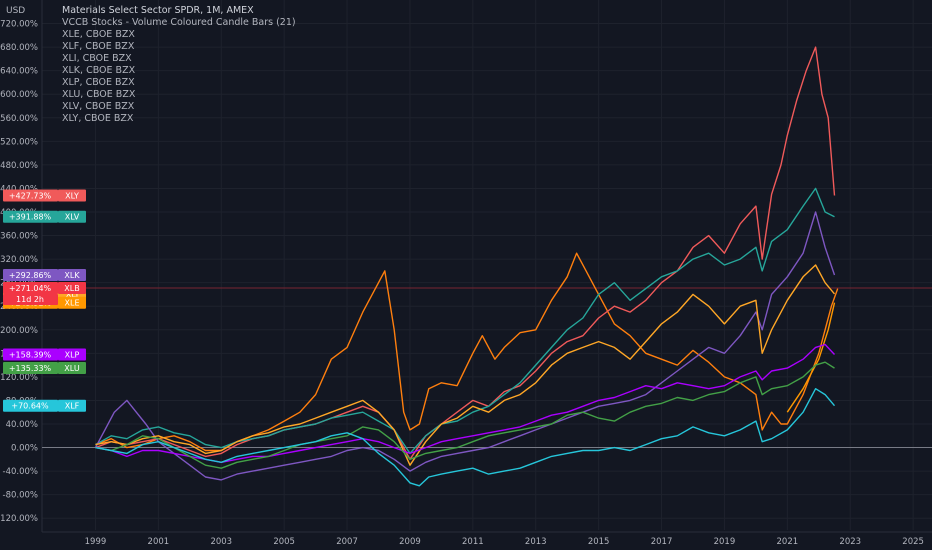  I want to click on y-tick-label: 680.00%, so click(19, 48).